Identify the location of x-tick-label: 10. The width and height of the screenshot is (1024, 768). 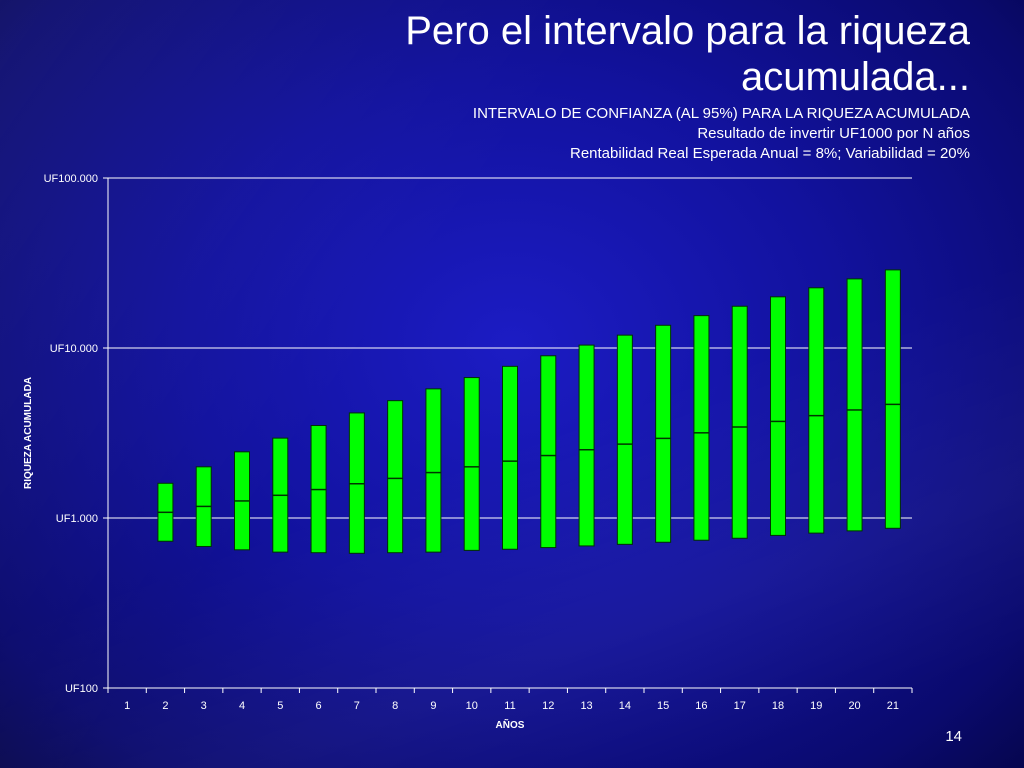
(472, 706).